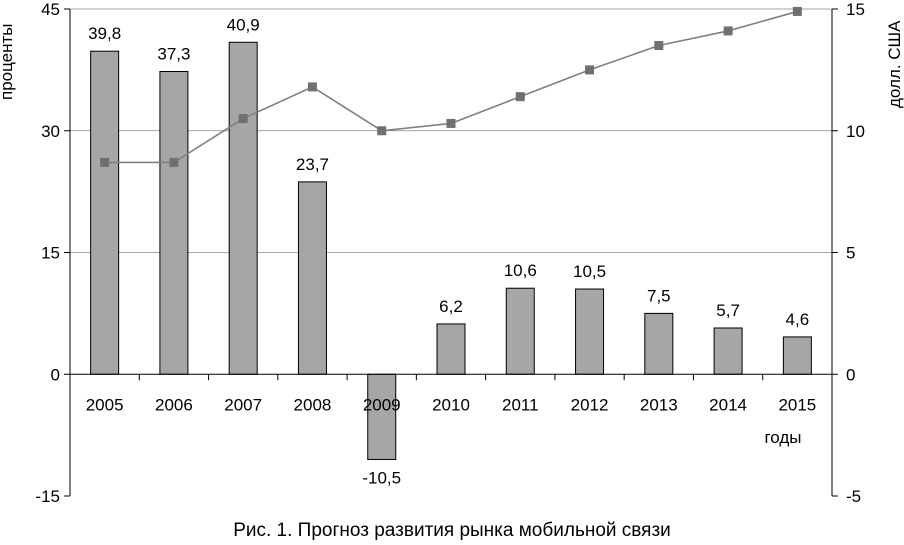  I want to click on right-tick-label: 10, so click(855, 131).